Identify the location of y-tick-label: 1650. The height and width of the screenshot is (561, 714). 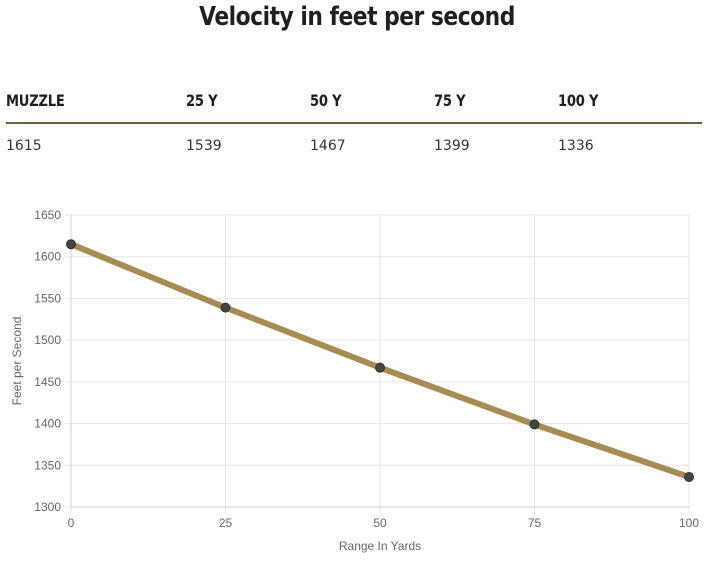
(47, 215).